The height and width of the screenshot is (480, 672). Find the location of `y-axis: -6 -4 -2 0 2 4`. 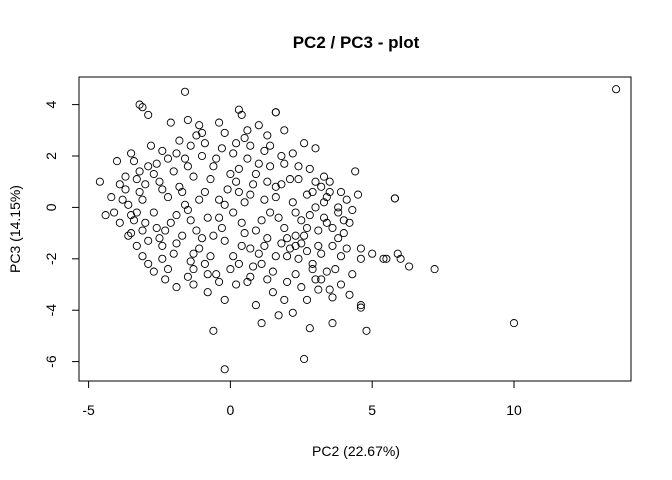

y-axis: -6 -4 -2 0 2 4 is located at coordinates (61, 234).